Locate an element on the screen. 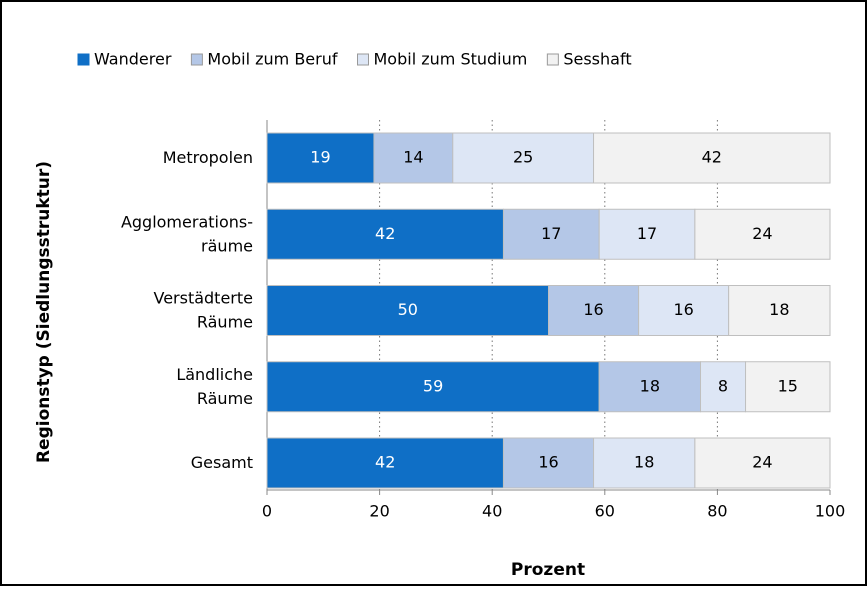  data-label: 15 is located at coordinates (788, 385).